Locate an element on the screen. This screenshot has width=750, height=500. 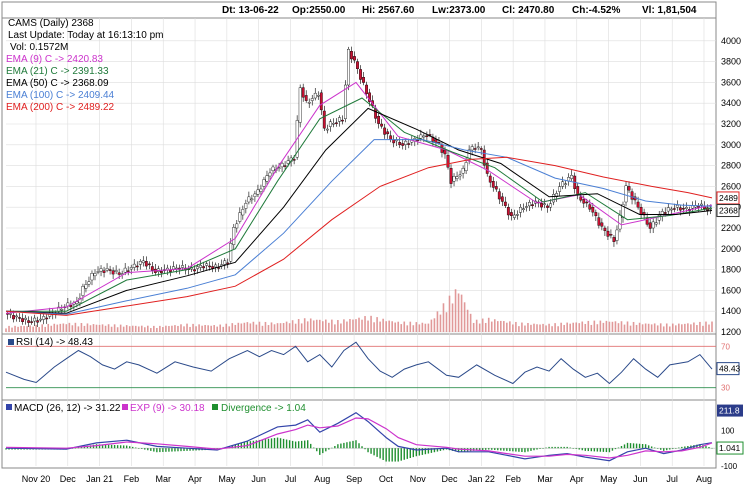
signal-line is located at coordinates (359, 438).